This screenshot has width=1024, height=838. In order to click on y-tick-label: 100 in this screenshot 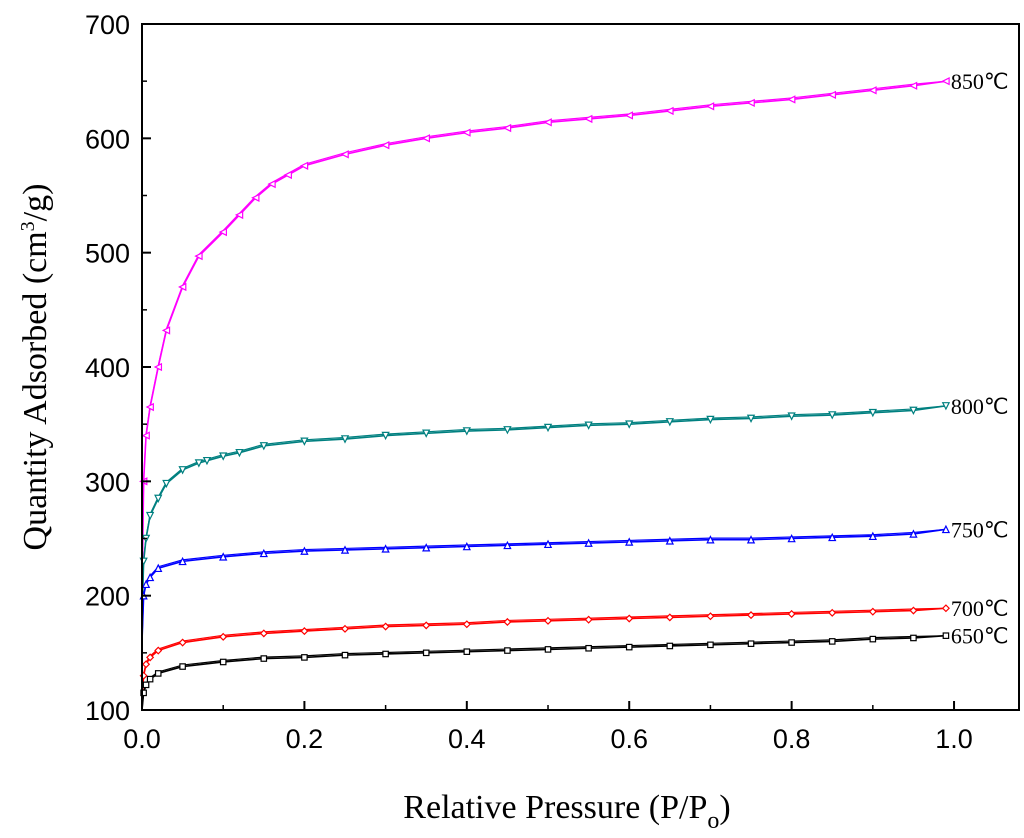, I will do `click(107, 711)`.